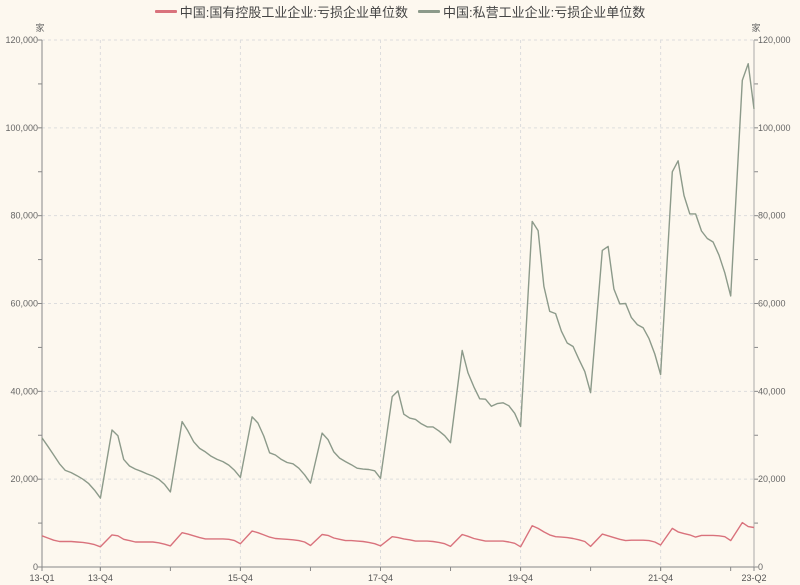  What do you see at coordinates (24, 391) in the screenshot?
I see `y-tick-label-left: 40,000` at bounding box center [24, 391].